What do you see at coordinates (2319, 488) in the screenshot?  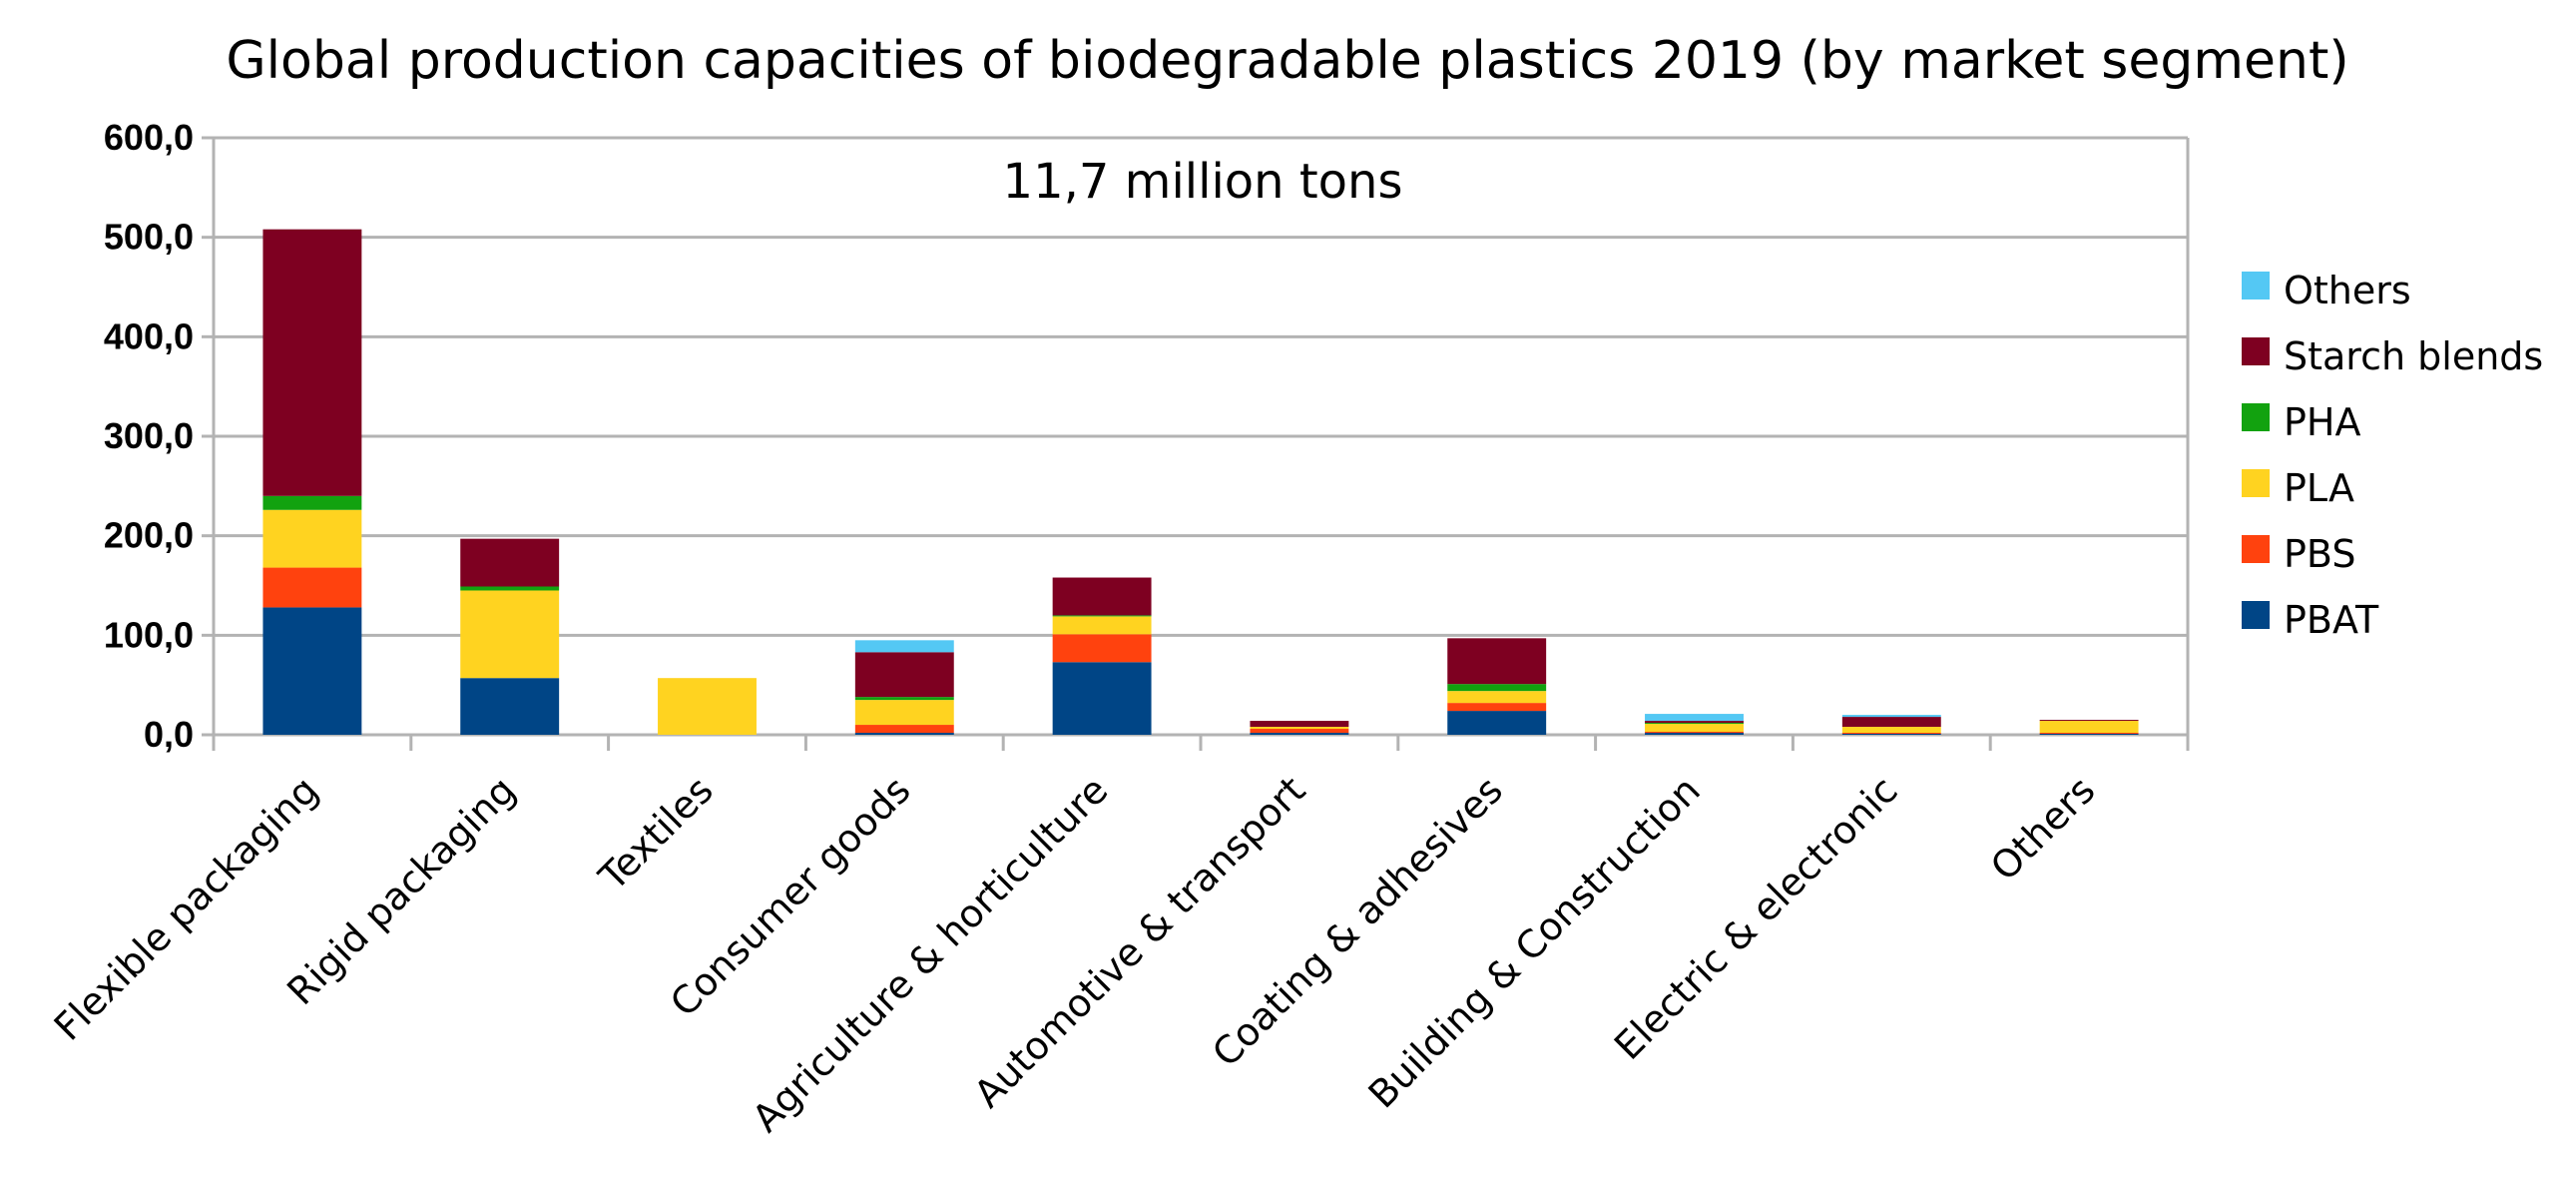 I see `legend-label: PLA` at bounding box center [2319, 488].